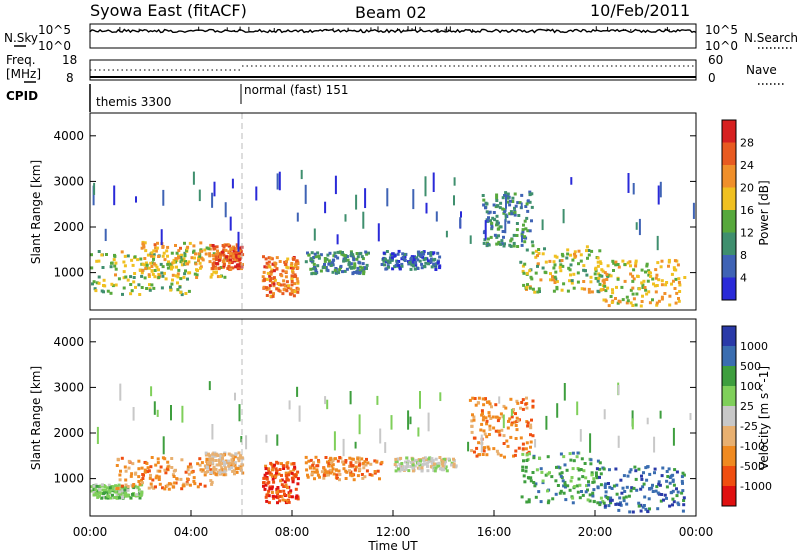  Describe the element at coordinates (743, 255) in the screenshot. I see `colorbar-tick-label: 8` at that location.